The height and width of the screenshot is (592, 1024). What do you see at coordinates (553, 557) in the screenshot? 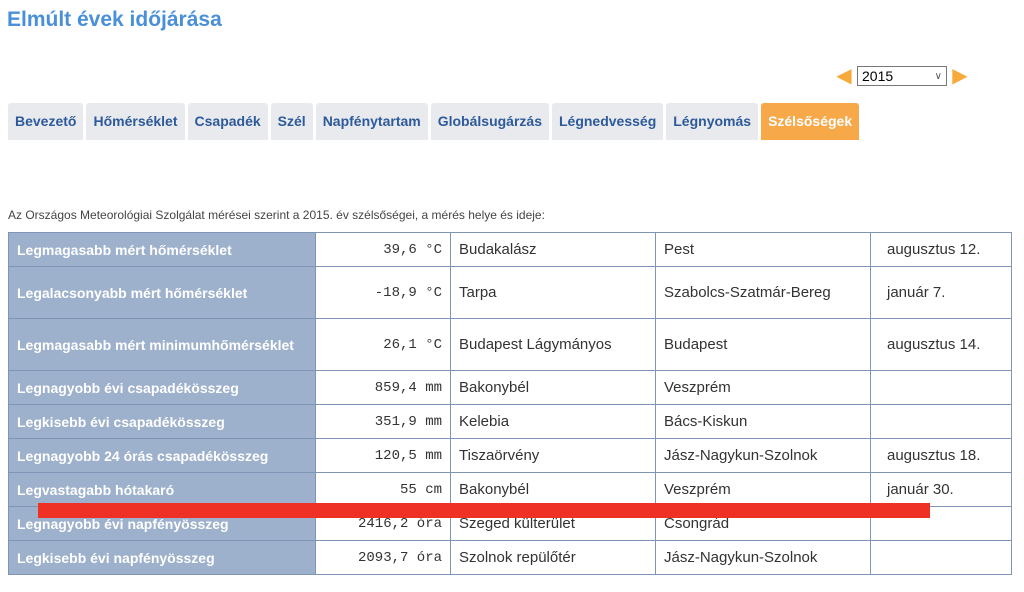
I see `location-cell: Szolnok repülőtér` at bounding box center [553, 557].